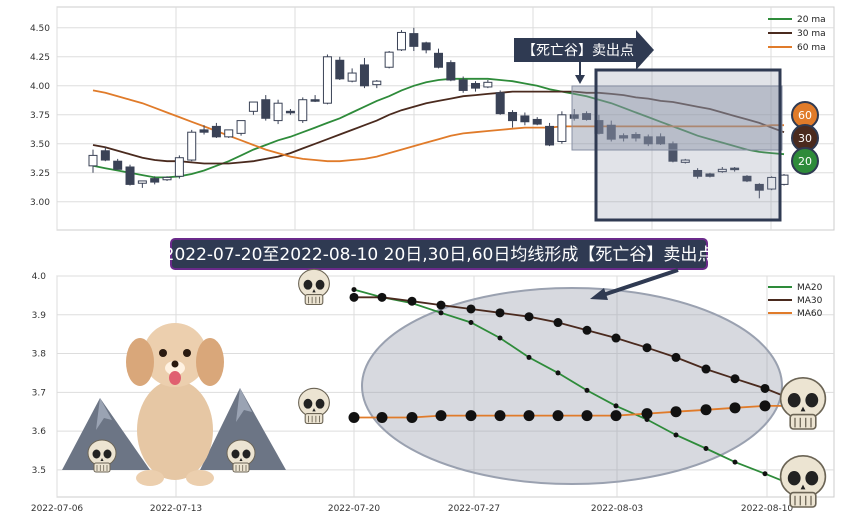 The width and height of the screenshot is (841, 520). I want to click on x-tick-label: 2022-08-10, so click(767, 509).